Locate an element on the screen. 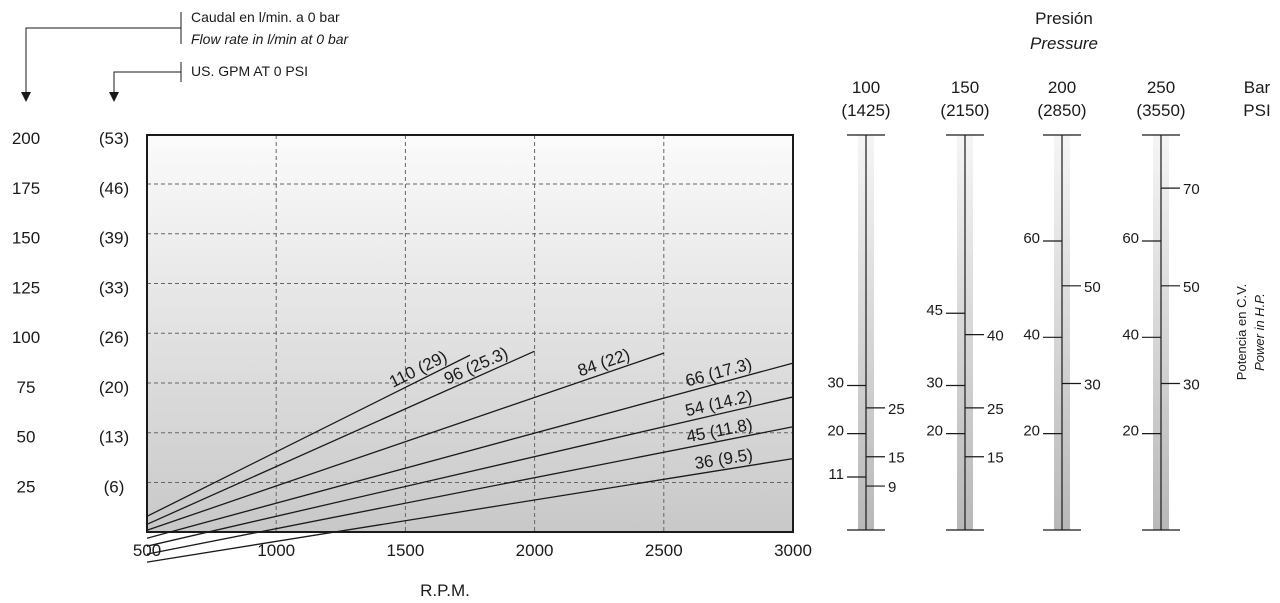  flow-header-line2: Flow rate in l/min at 0 bar is located at coordinates (270, 39).